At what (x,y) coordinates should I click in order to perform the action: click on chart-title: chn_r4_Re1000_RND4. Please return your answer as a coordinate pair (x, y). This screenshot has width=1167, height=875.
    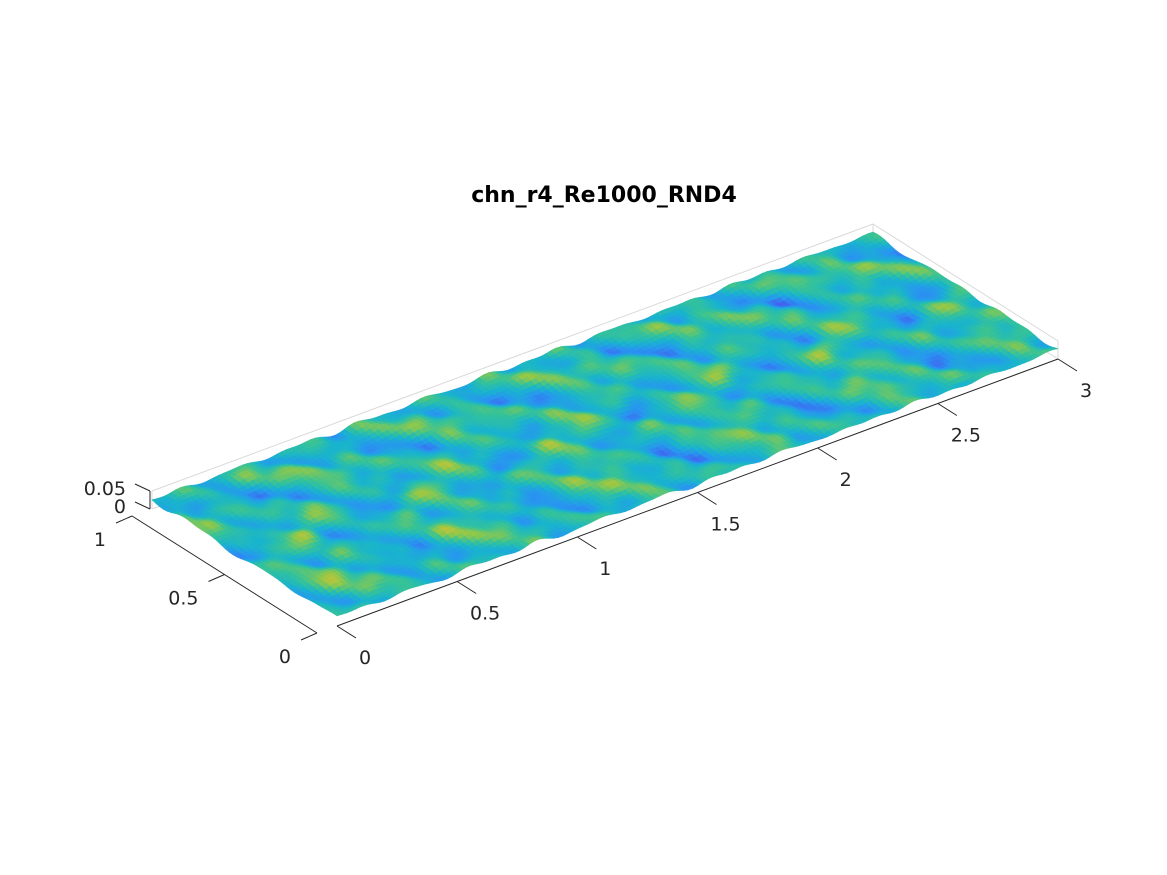
    Looking at the image, I should click on (604, 195).